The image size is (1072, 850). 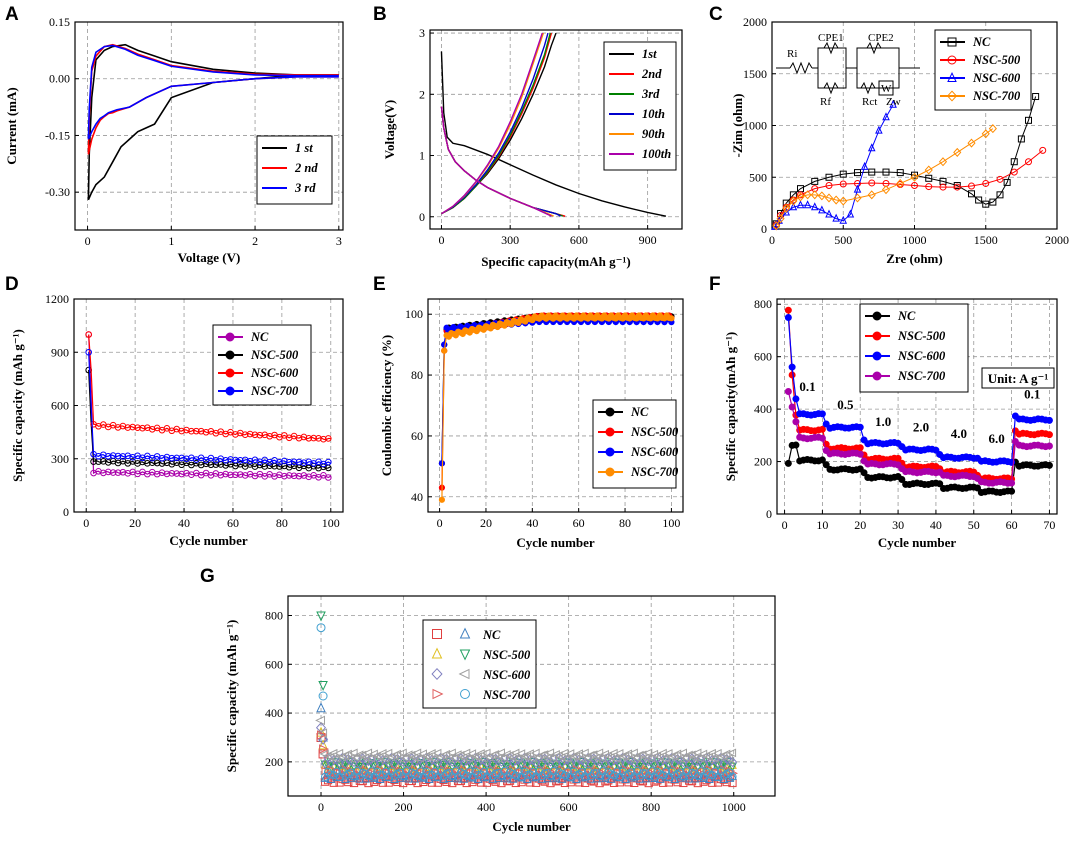 What do you see at coordinates (422, 94) in the screenshot?
I see `y-tick-label: 2` at bounding box center [422, 94].